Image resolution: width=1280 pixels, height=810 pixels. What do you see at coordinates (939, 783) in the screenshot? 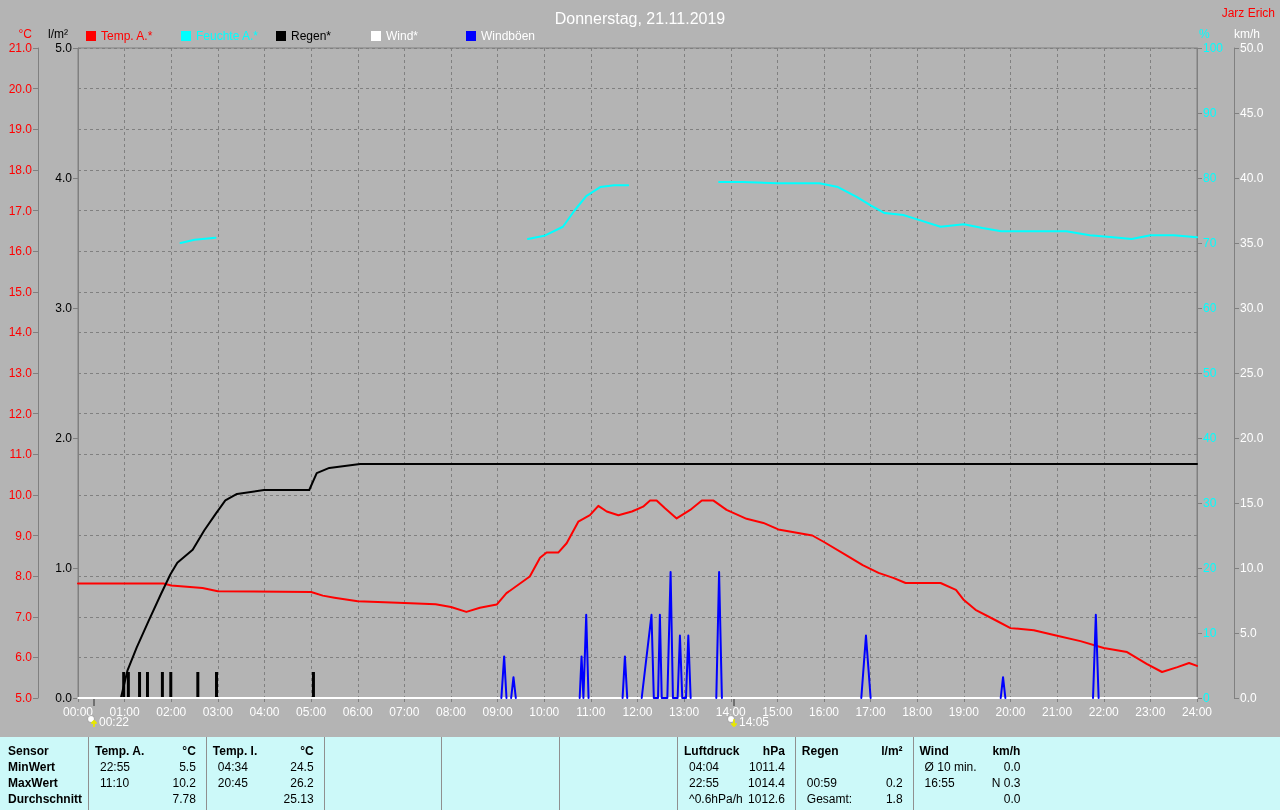
I see `text: 16:55` at bounding box center [939, 783].